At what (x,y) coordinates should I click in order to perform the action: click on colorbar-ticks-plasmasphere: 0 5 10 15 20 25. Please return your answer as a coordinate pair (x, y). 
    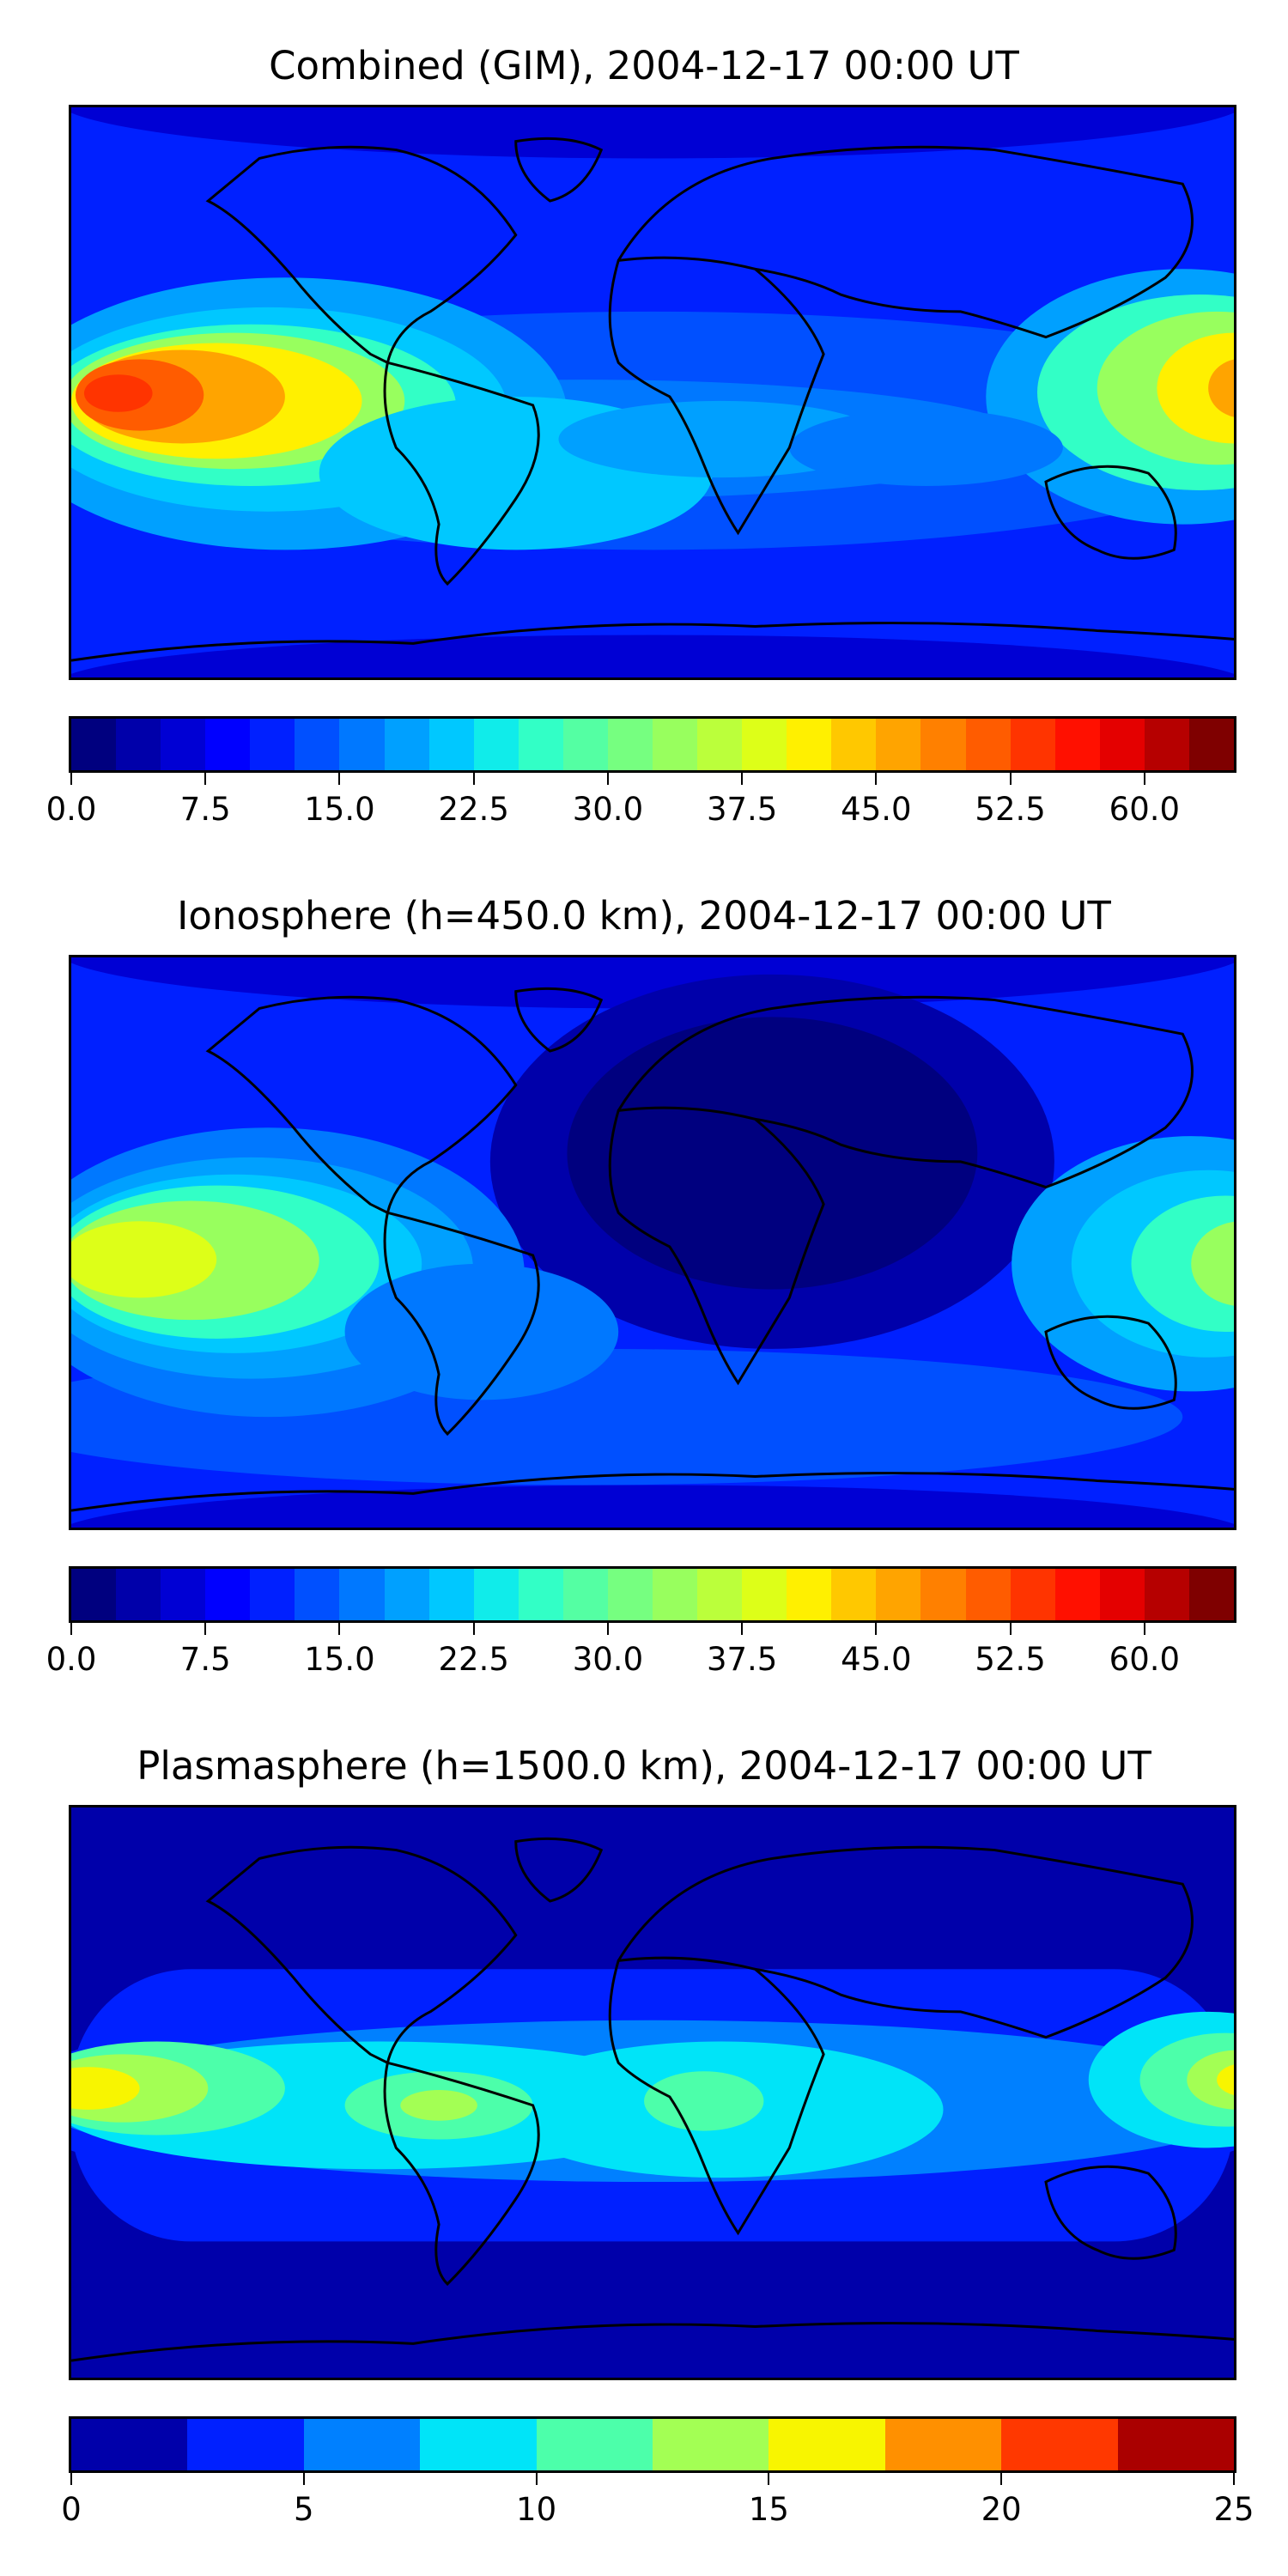
    Looking at the image, I should click on (658, 2500).